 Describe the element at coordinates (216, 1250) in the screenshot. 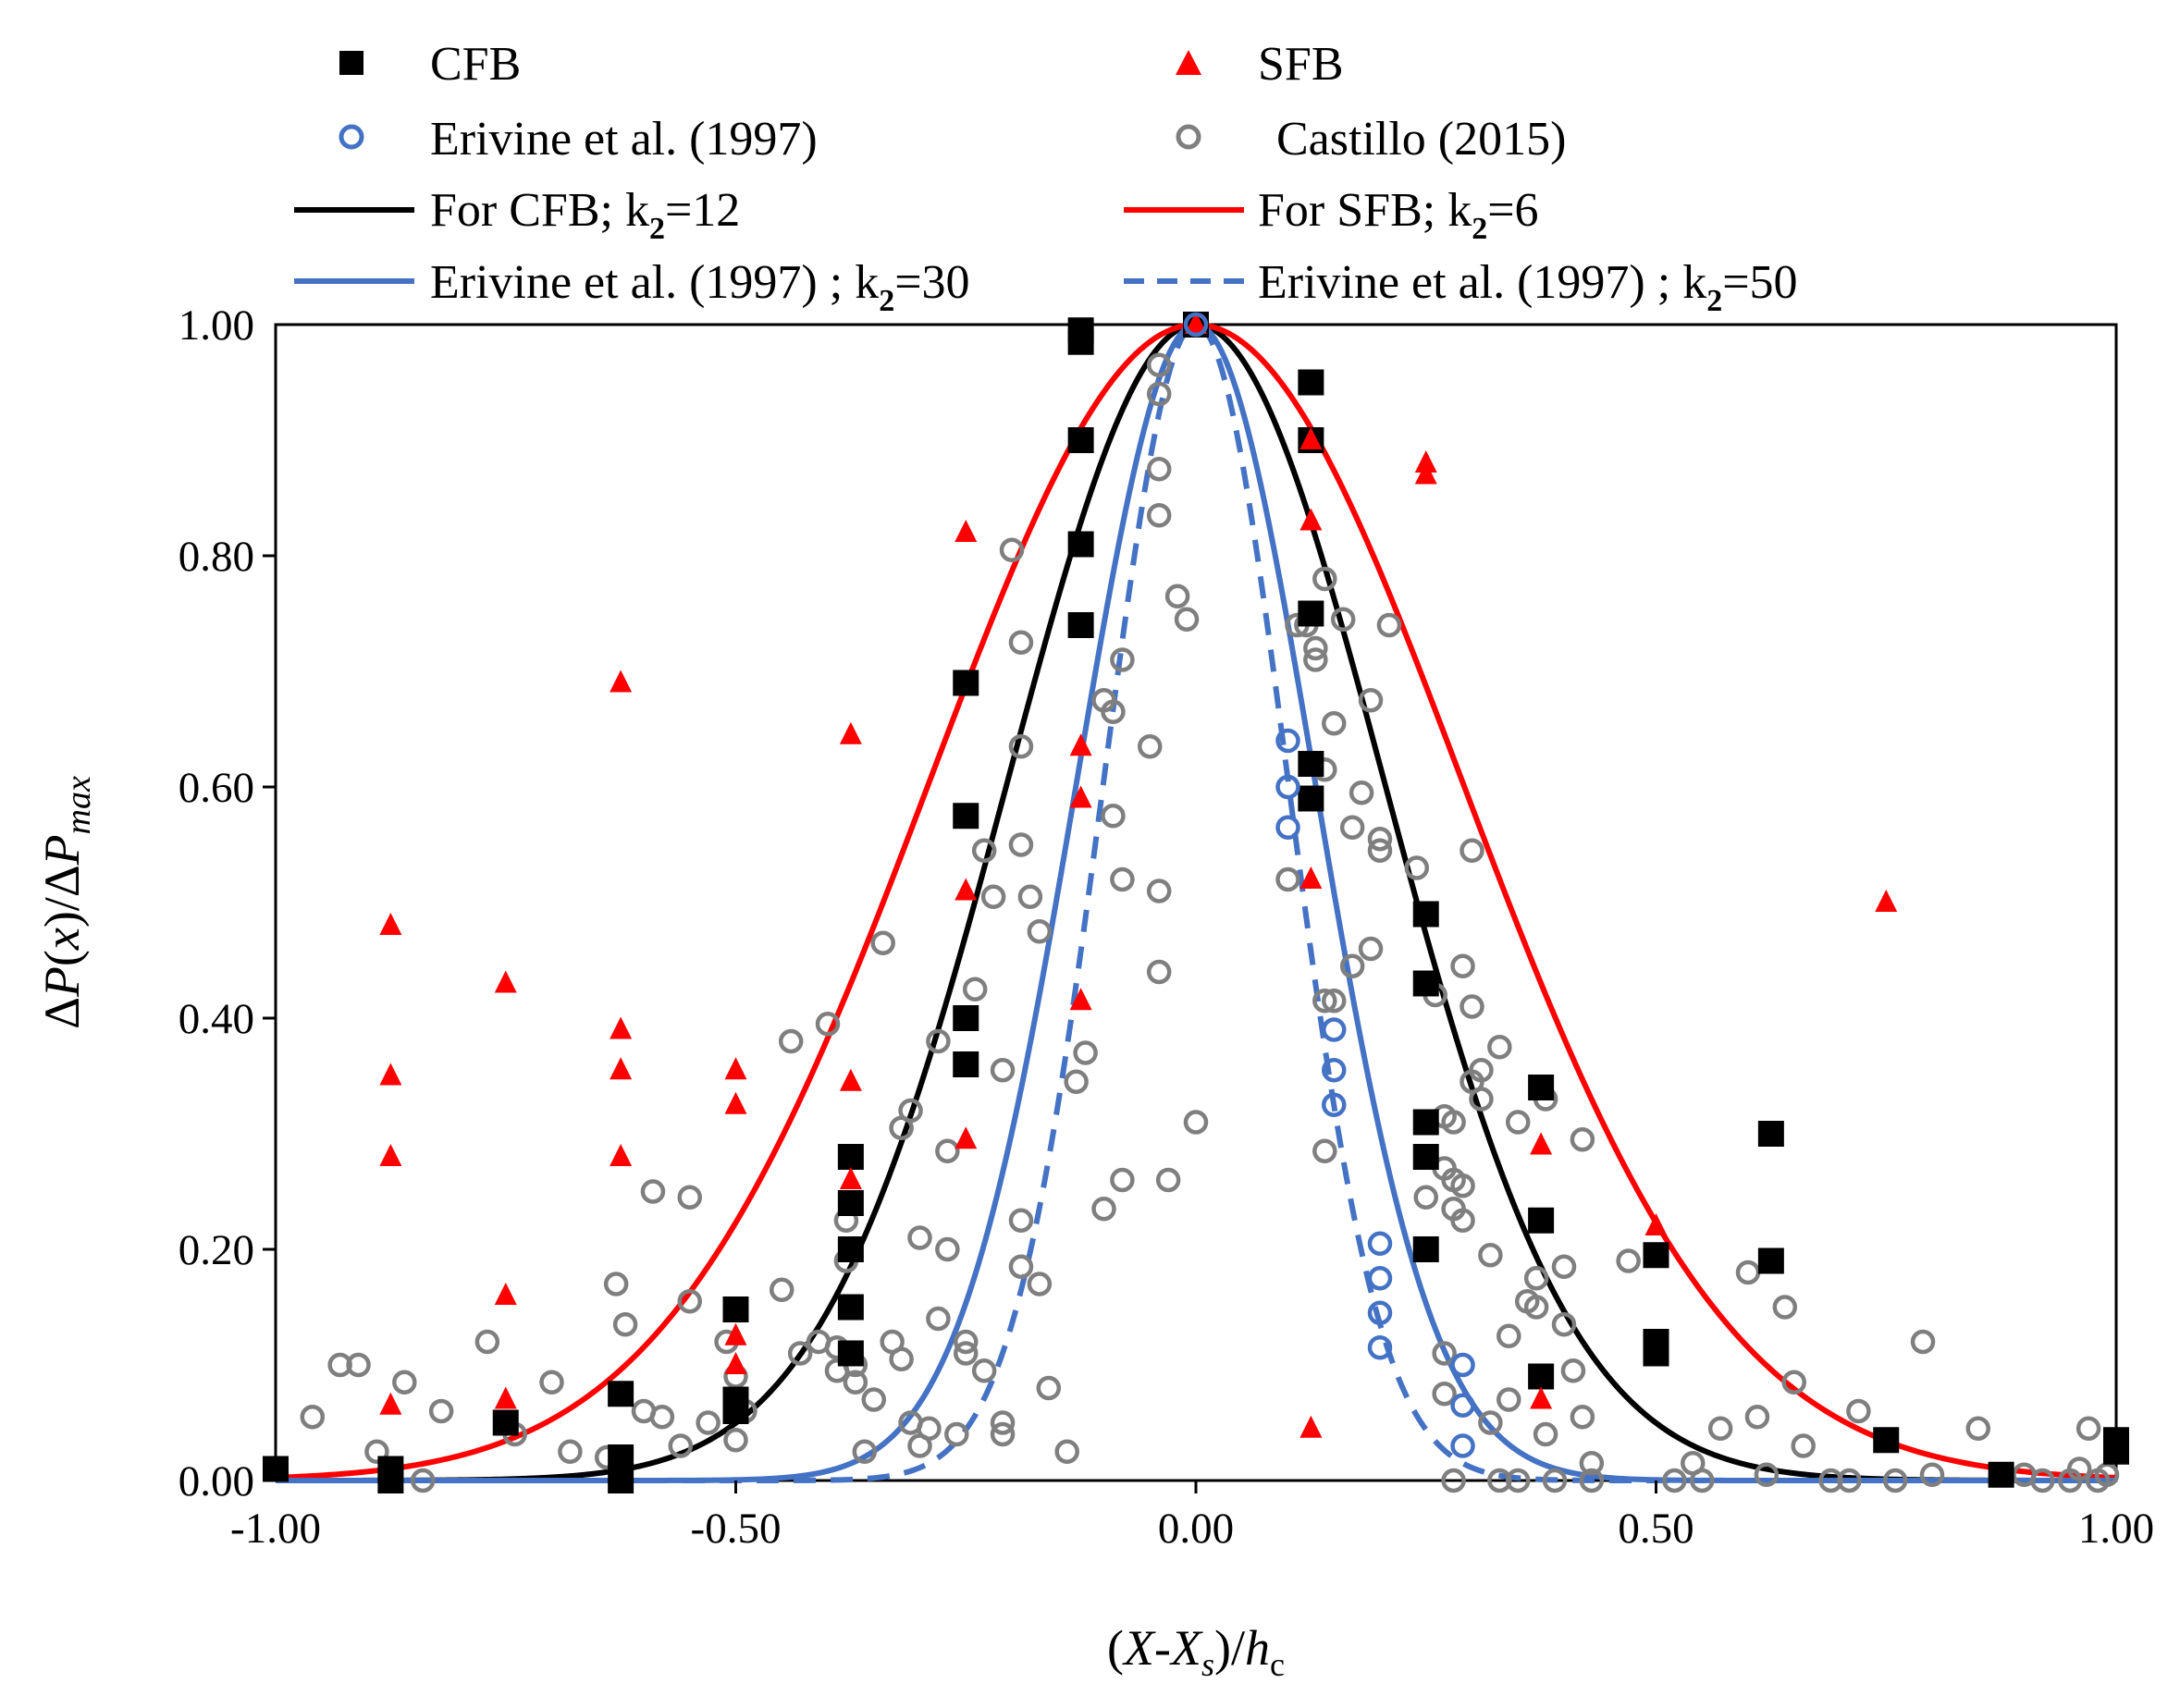

I see `y-tick-label: 0.20` at that location.